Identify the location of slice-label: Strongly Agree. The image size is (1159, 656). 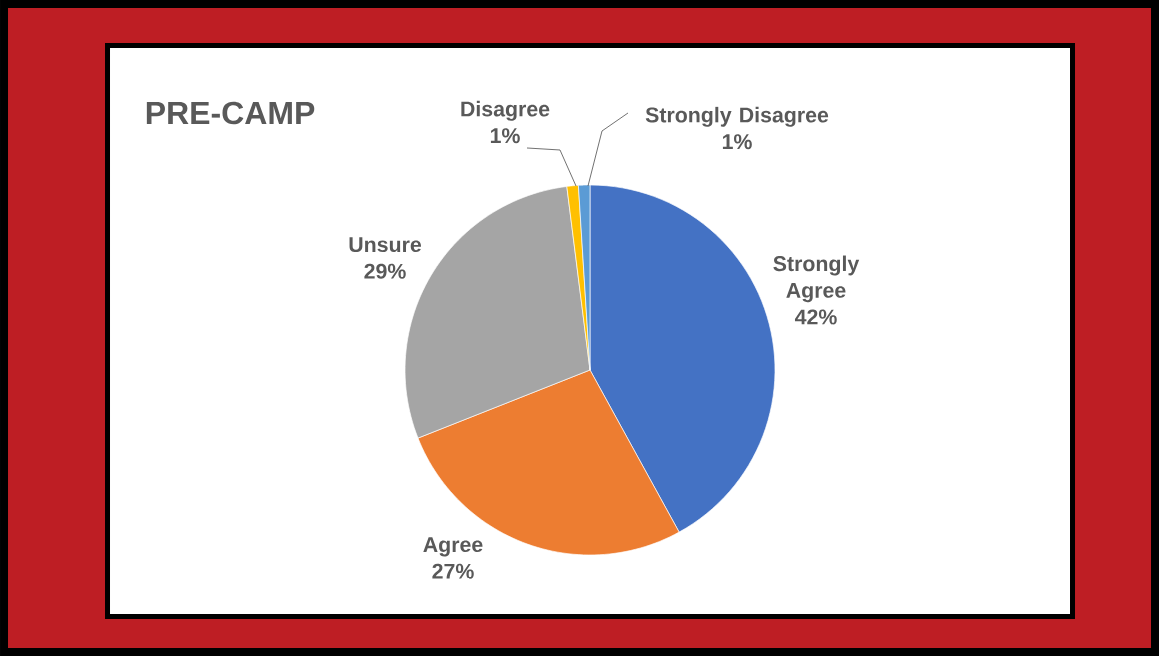
(816, 279).